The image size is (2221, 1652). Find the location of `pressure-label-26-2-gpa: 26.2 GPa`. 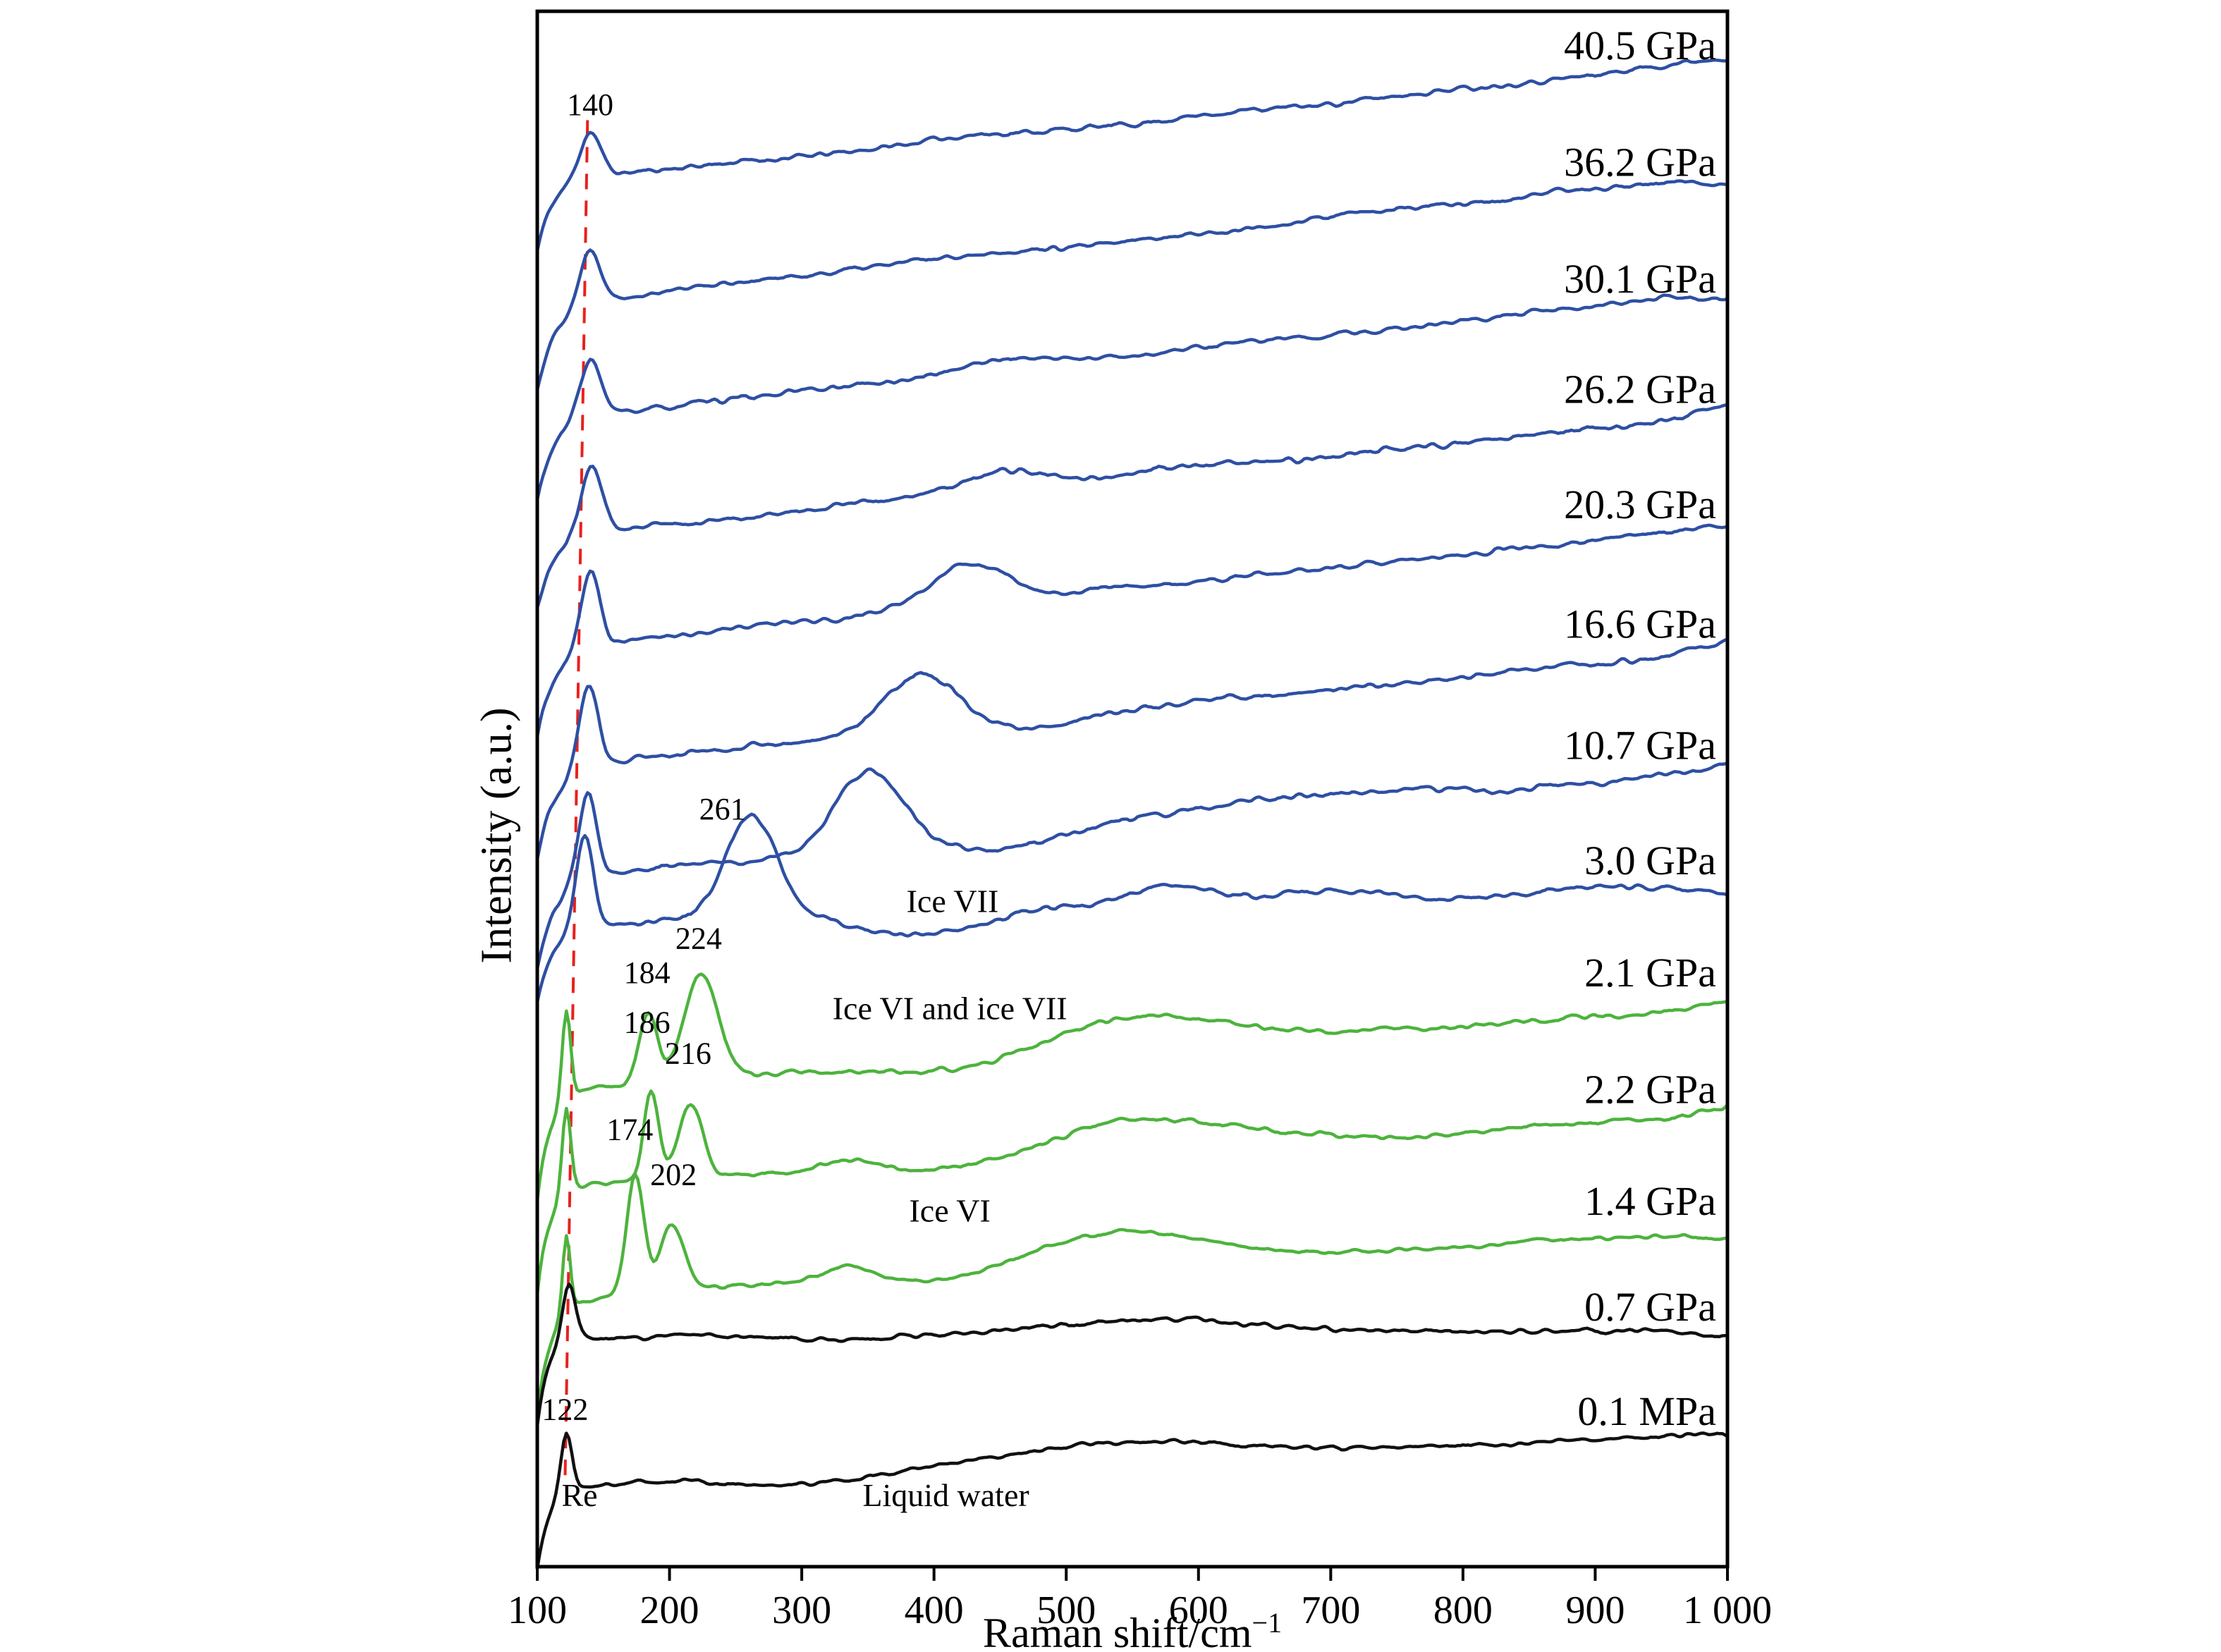

pressure-label-26-2-gpa: 26.2 GPa is located at coordinates (1640, 389).